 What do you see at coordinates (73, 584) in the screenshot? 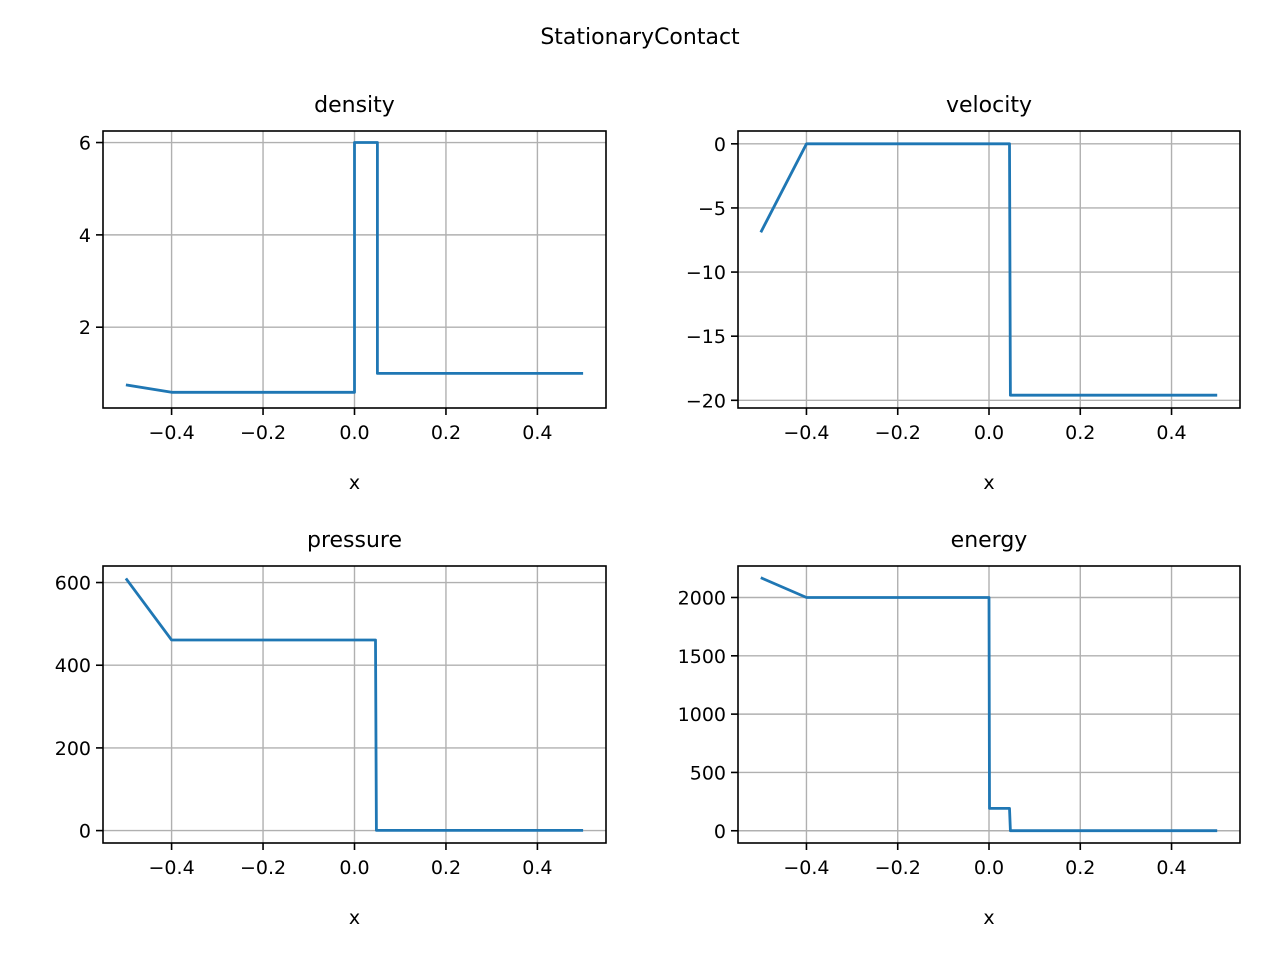
I see `y-tick-label: 600` at bounding box center [73, 584].